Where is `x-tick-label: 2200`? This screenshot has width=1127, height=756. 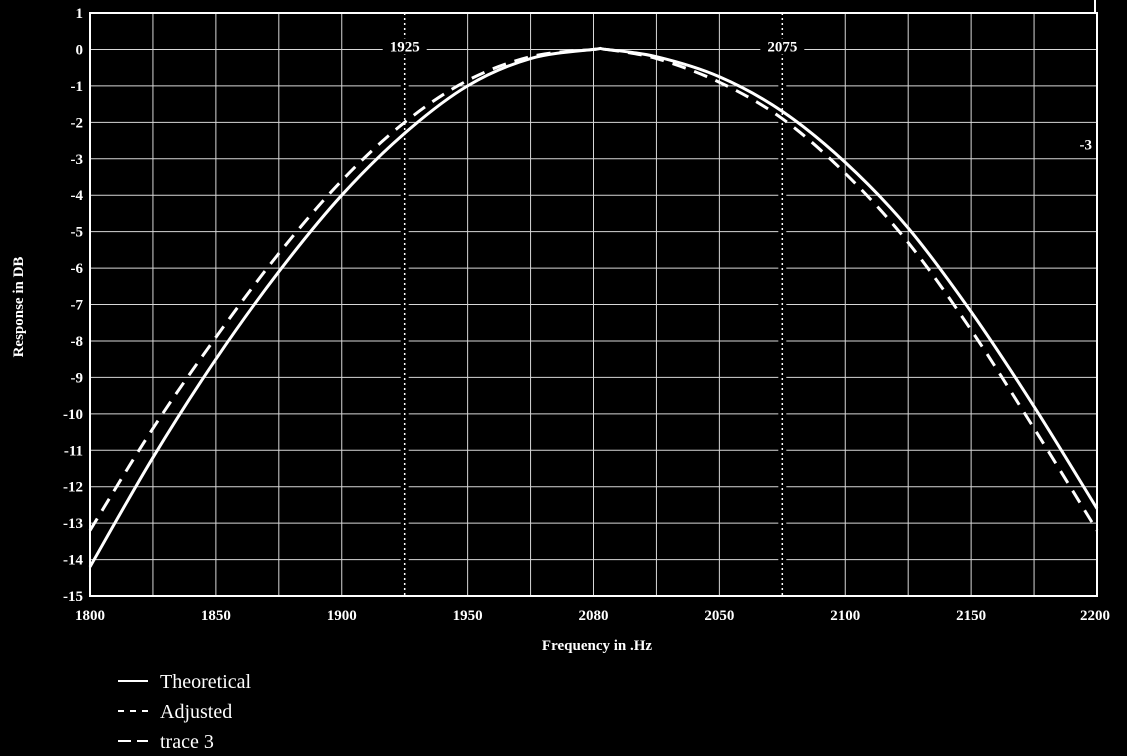
x-tick-label: 2200 is located at coordinates (1095, 616).